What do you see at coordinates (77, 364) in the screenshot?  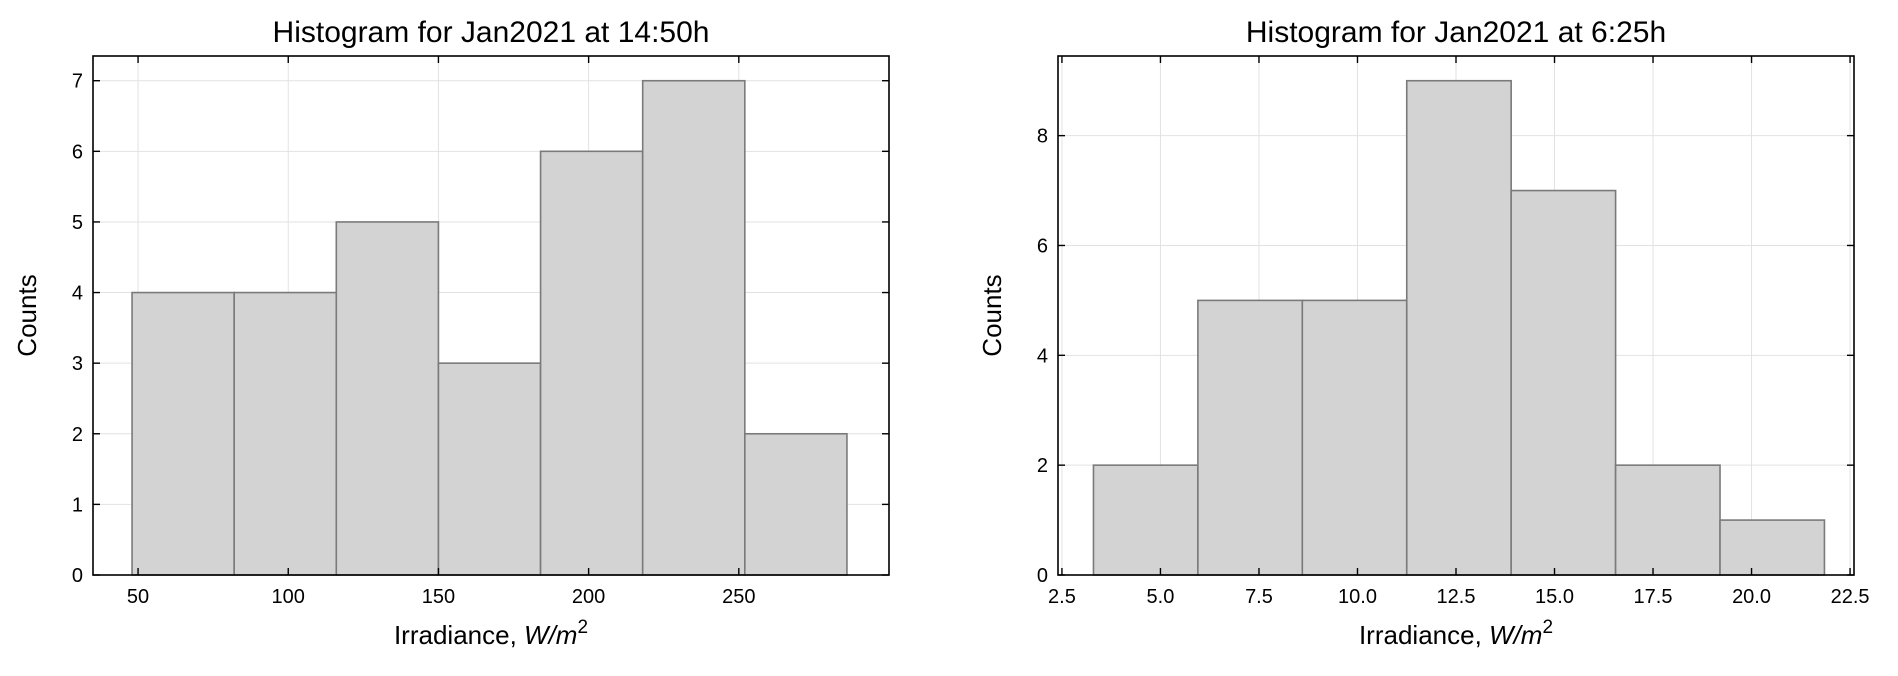 I see `y-tick-label: 3` at bounding box center [77, 364].